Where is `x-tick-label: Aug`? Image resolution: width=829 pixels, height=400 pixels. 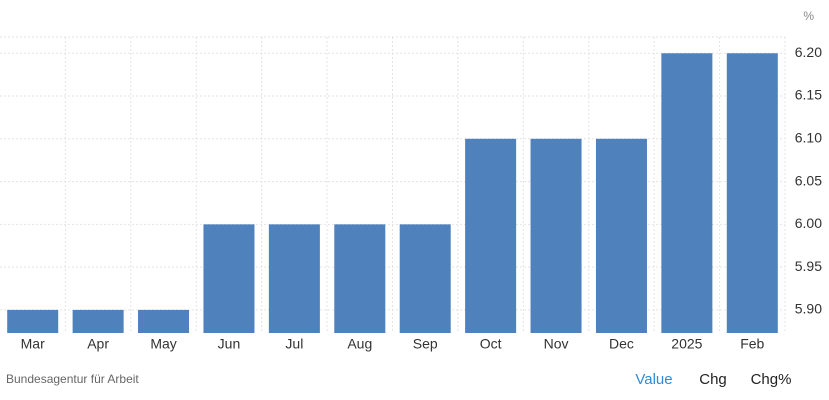 x-tick-label: Aug is located at coordinates (359, 344).